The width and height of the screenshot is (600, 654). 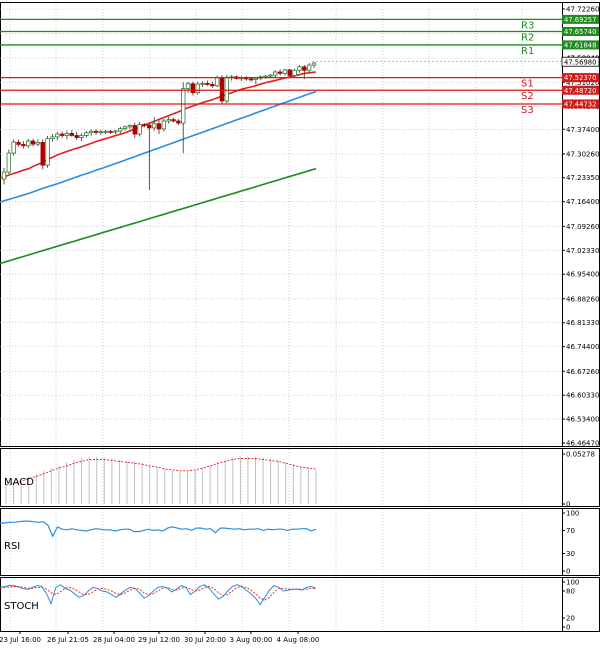 What do you see at coordinates (205, 640) in the screenshot?
I see `x-tick-label: 30 Jul 20:00` at bounding box center [205, 640].